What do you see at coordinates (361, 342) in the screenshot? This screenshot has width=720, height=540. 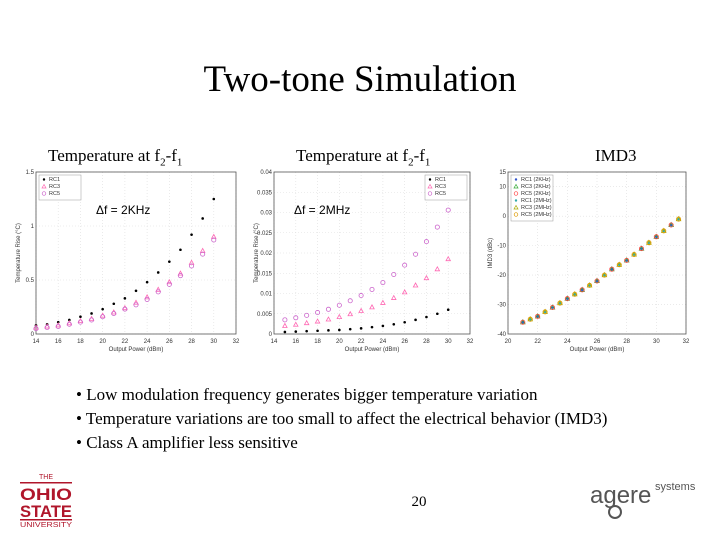 I see `x-tick-label: 22` at bounding box center [361, 342].